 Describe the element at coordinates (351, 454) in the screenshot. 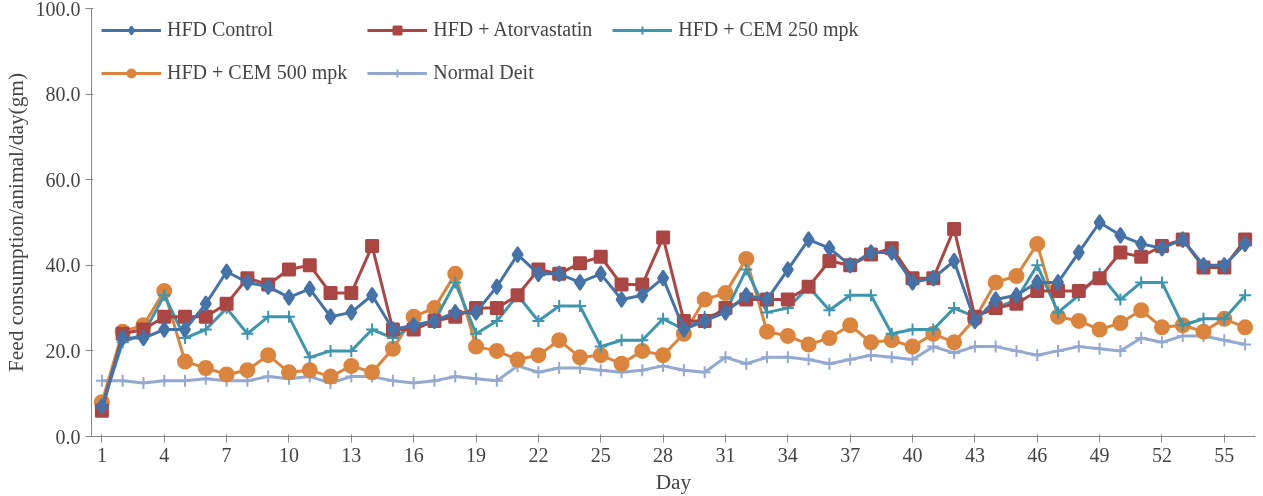

I see `x-tick-label: 13` at that location.